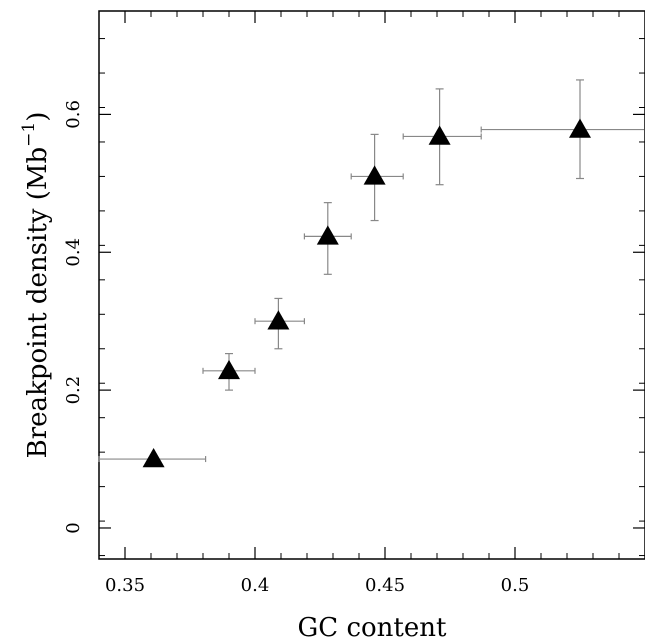 The image size is (645, 641). Describe the element at coordinates (73, 317) in the screenshot. I see `y-tick-labels: 0 0.2 0.4 0.6` at that location.